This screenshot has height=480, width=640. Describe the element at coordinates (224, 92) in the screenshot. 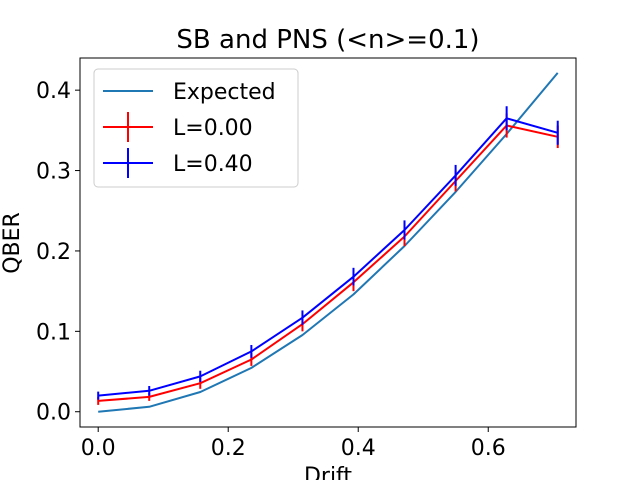

I see `legend-label-0: Expected` at that location.